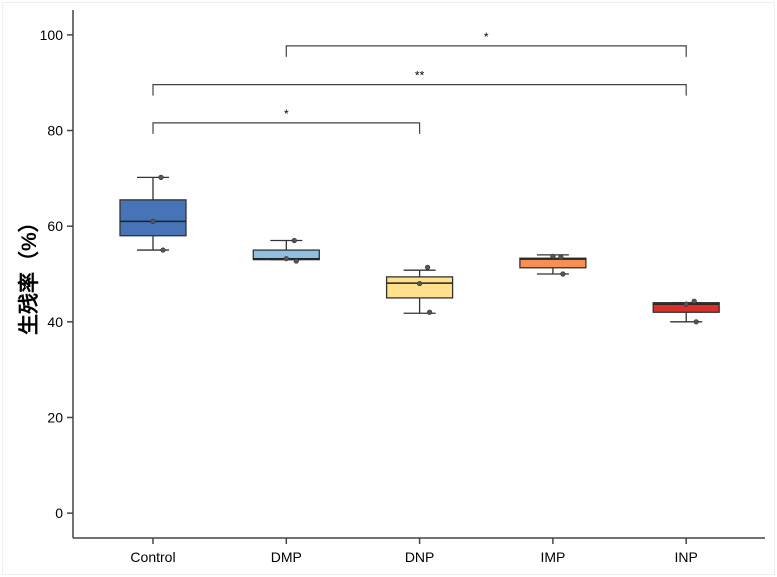 This screenshot has height=577, width=777. I want to click on y-axis-label: 生残率（%）, so click(29, 273).